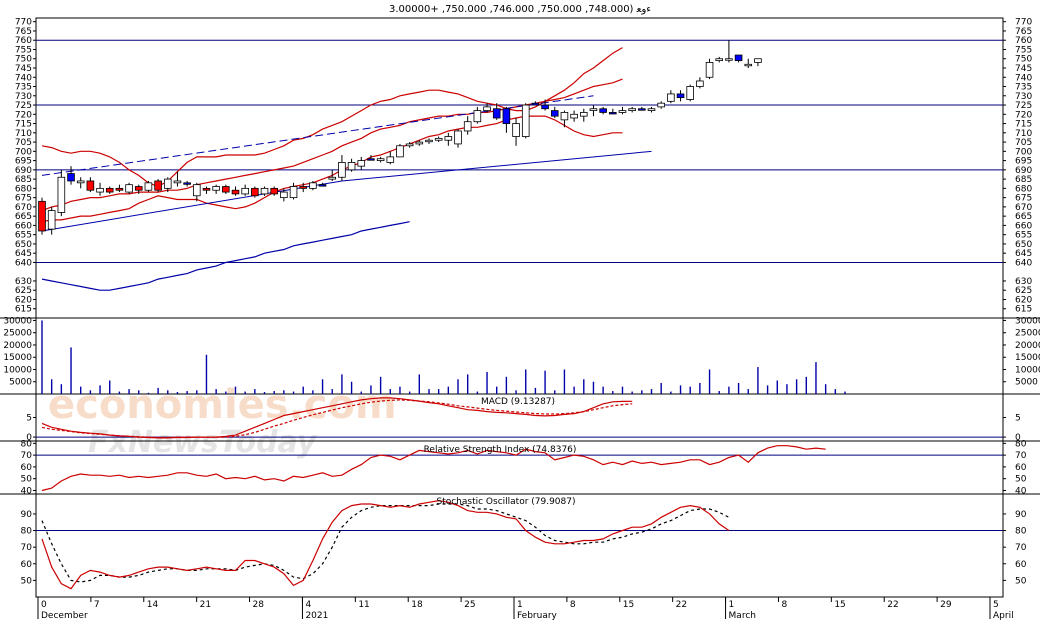  I want to click on volume-axis-tick-label-right: 25000, so click(1027, 334).